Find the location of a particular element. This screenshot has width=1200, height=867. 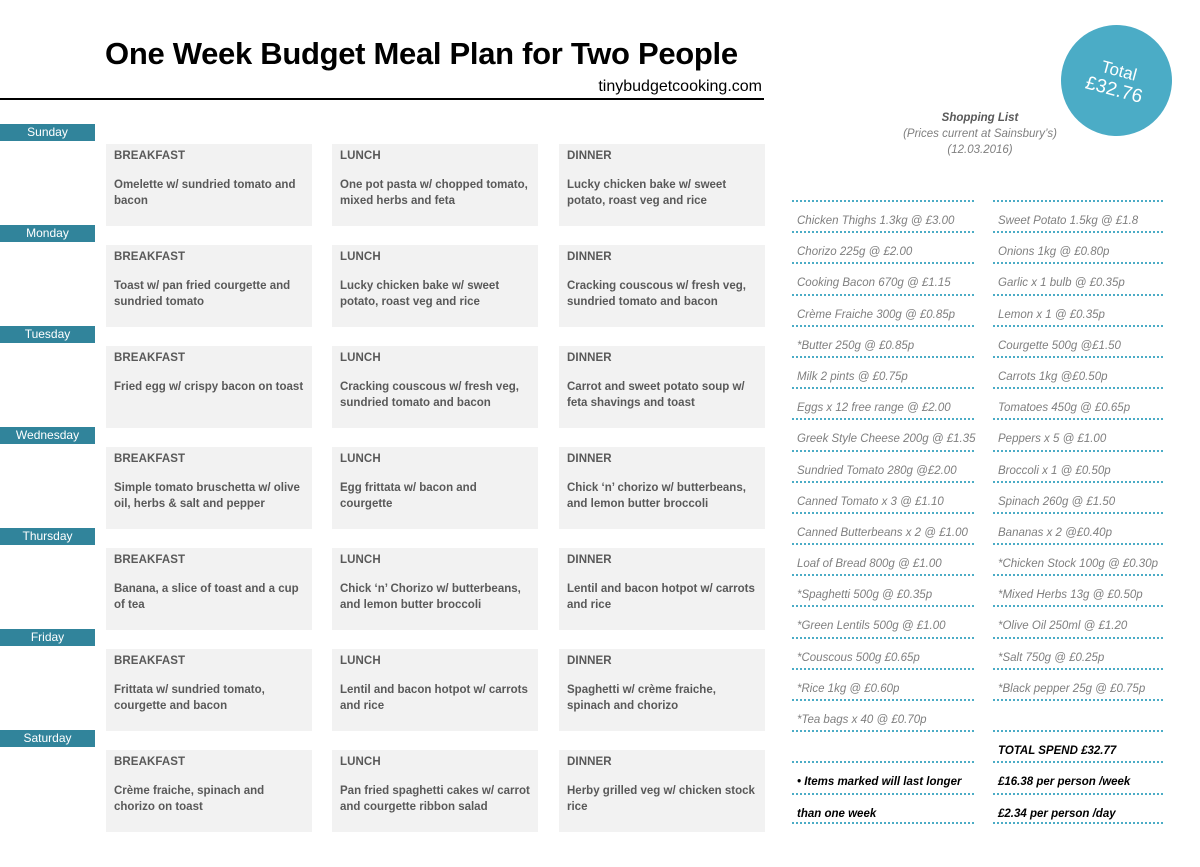

shopping-item: Chorizo 225g @ £2.00 is located at coordinates (883, 246).